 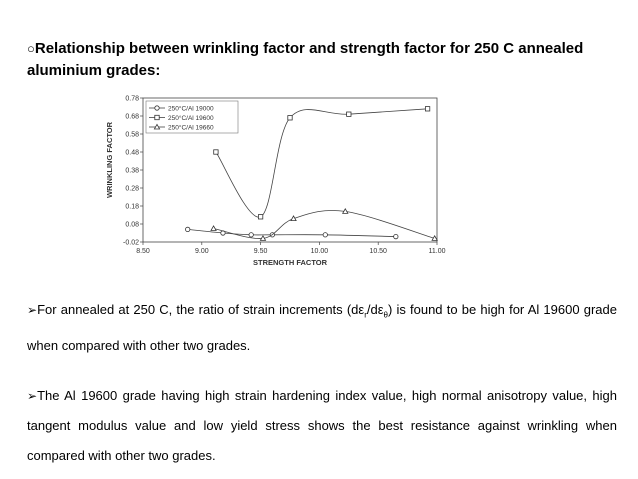 What do you see at coordinates (290, 262) in the screenshot?
I see `x-axis-label: STRENGTH FACTOR` at bounding box center [290, 262].